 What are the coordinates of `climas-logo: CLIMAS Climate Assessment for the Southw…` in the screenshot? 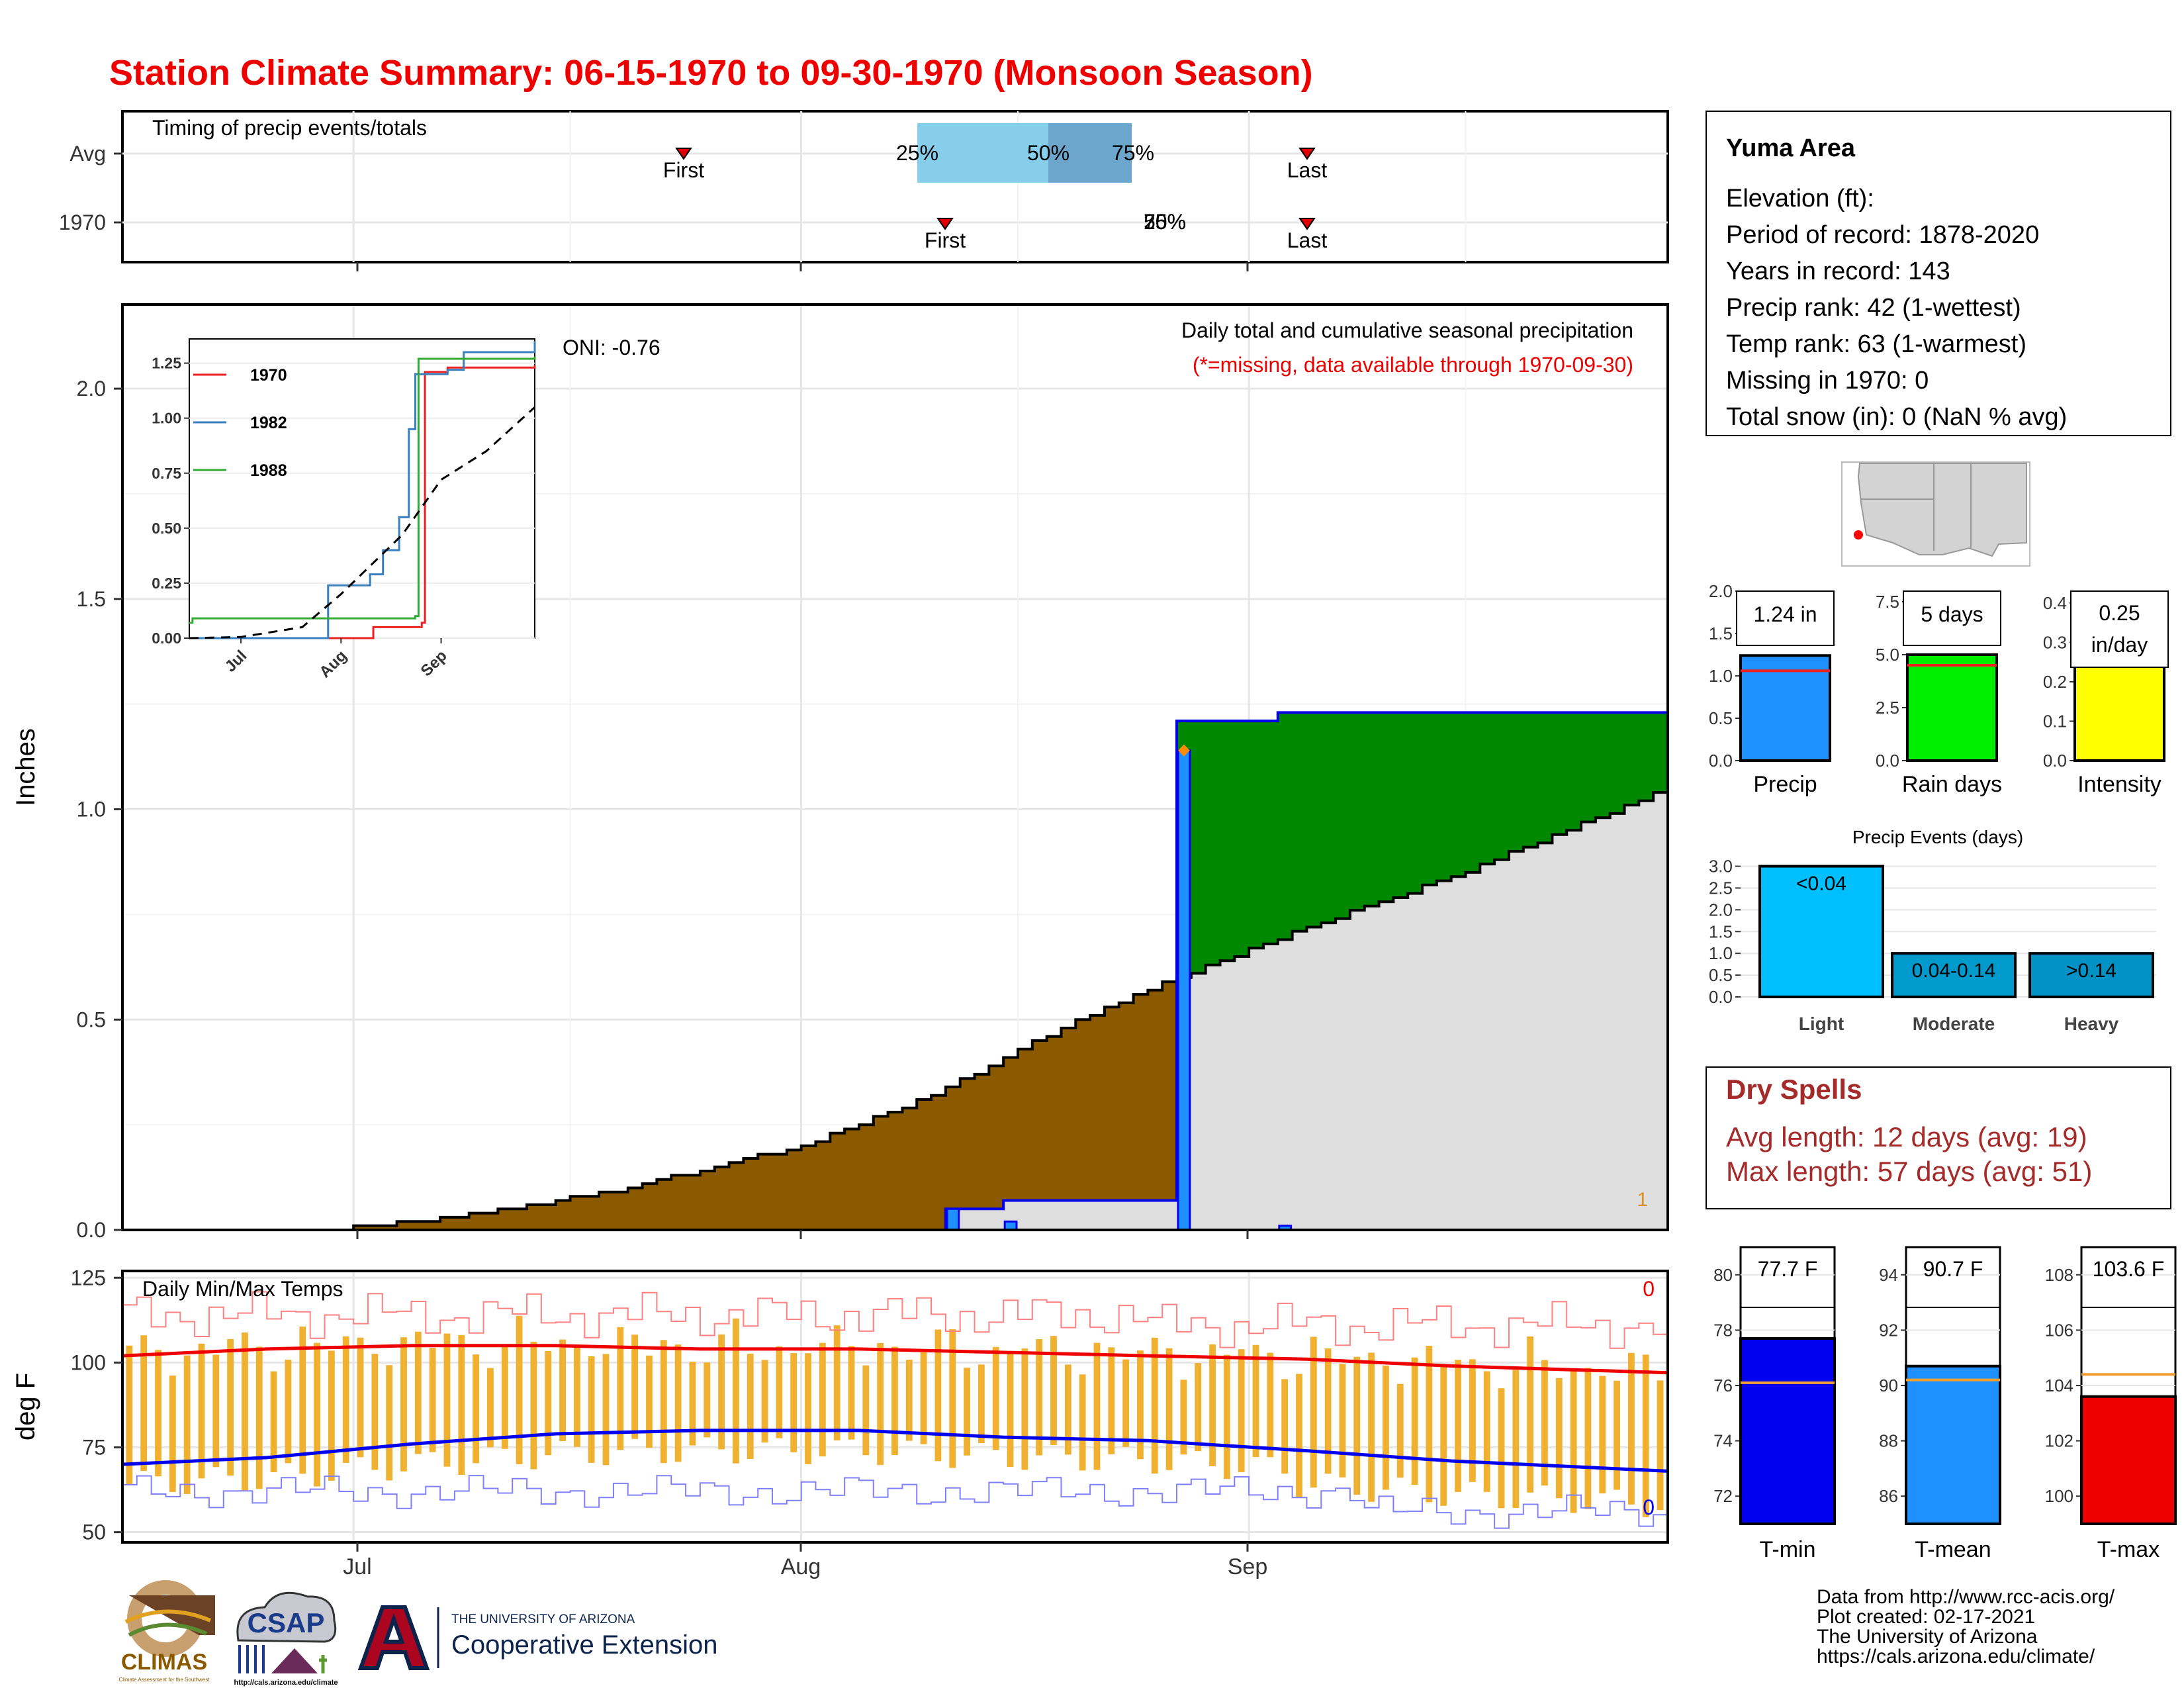 It's located at (167, 1631).